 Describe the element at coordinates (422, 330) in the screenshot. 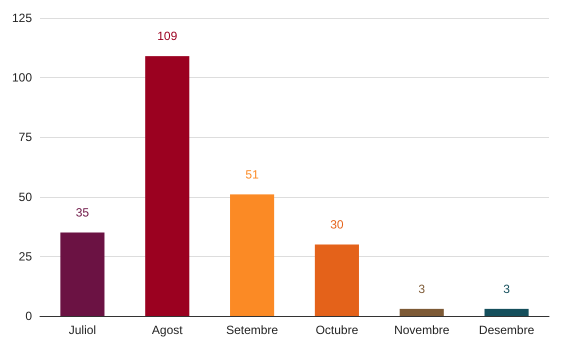

I see `x-tick-label: Novembre` at that location.